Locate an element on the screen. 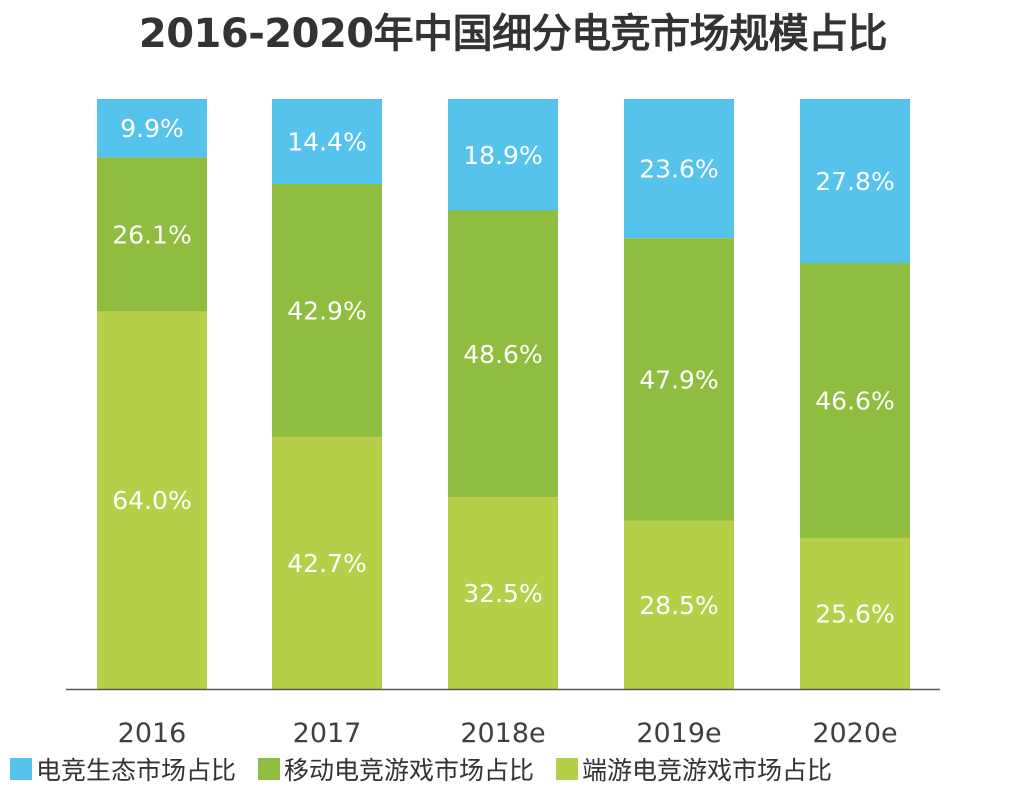 Image resolution: width=1026 pixels, height=789 pixels. data-label-2018e-2: 48.6% is located at coordinates (502, 354).